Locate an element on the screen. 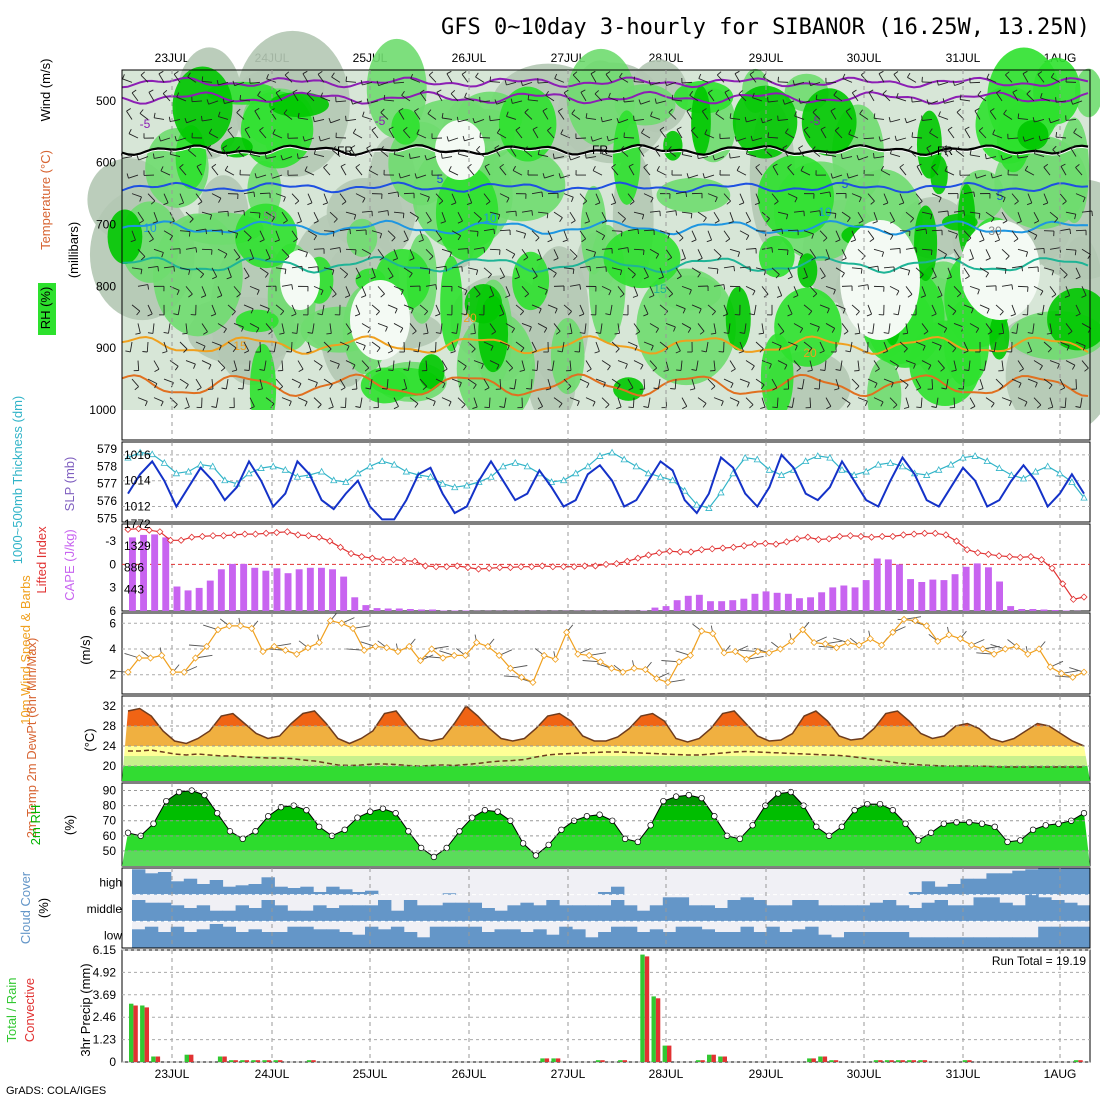  rh-blob is located at coordinates (1033, 135).